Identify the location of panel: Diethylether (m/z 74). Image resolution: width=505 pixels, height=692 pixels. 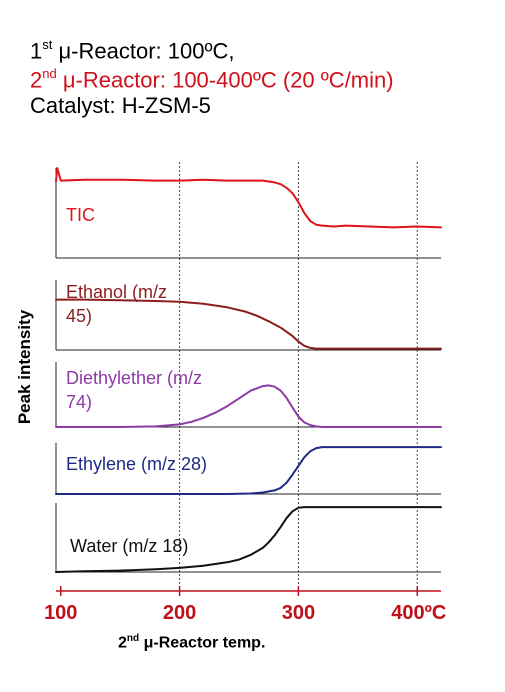
(248, 395).